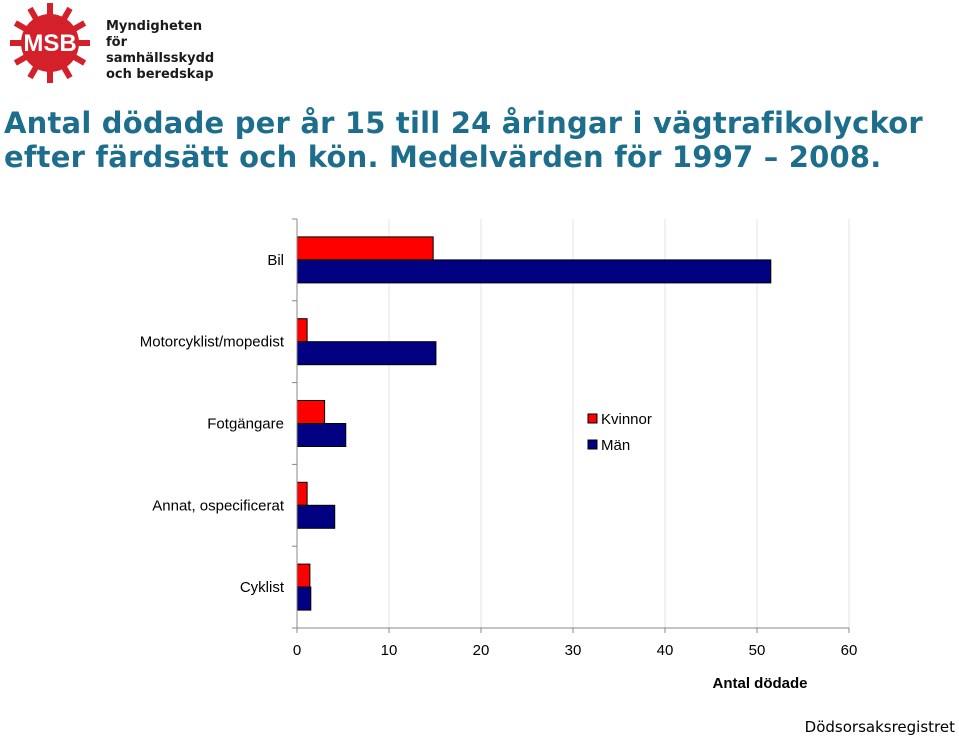 The width and height of the screenshot is (959, 736). Describe the element at coordinates (757, 650) in the screenshot. I see `x-tick-label: 50` at that location.